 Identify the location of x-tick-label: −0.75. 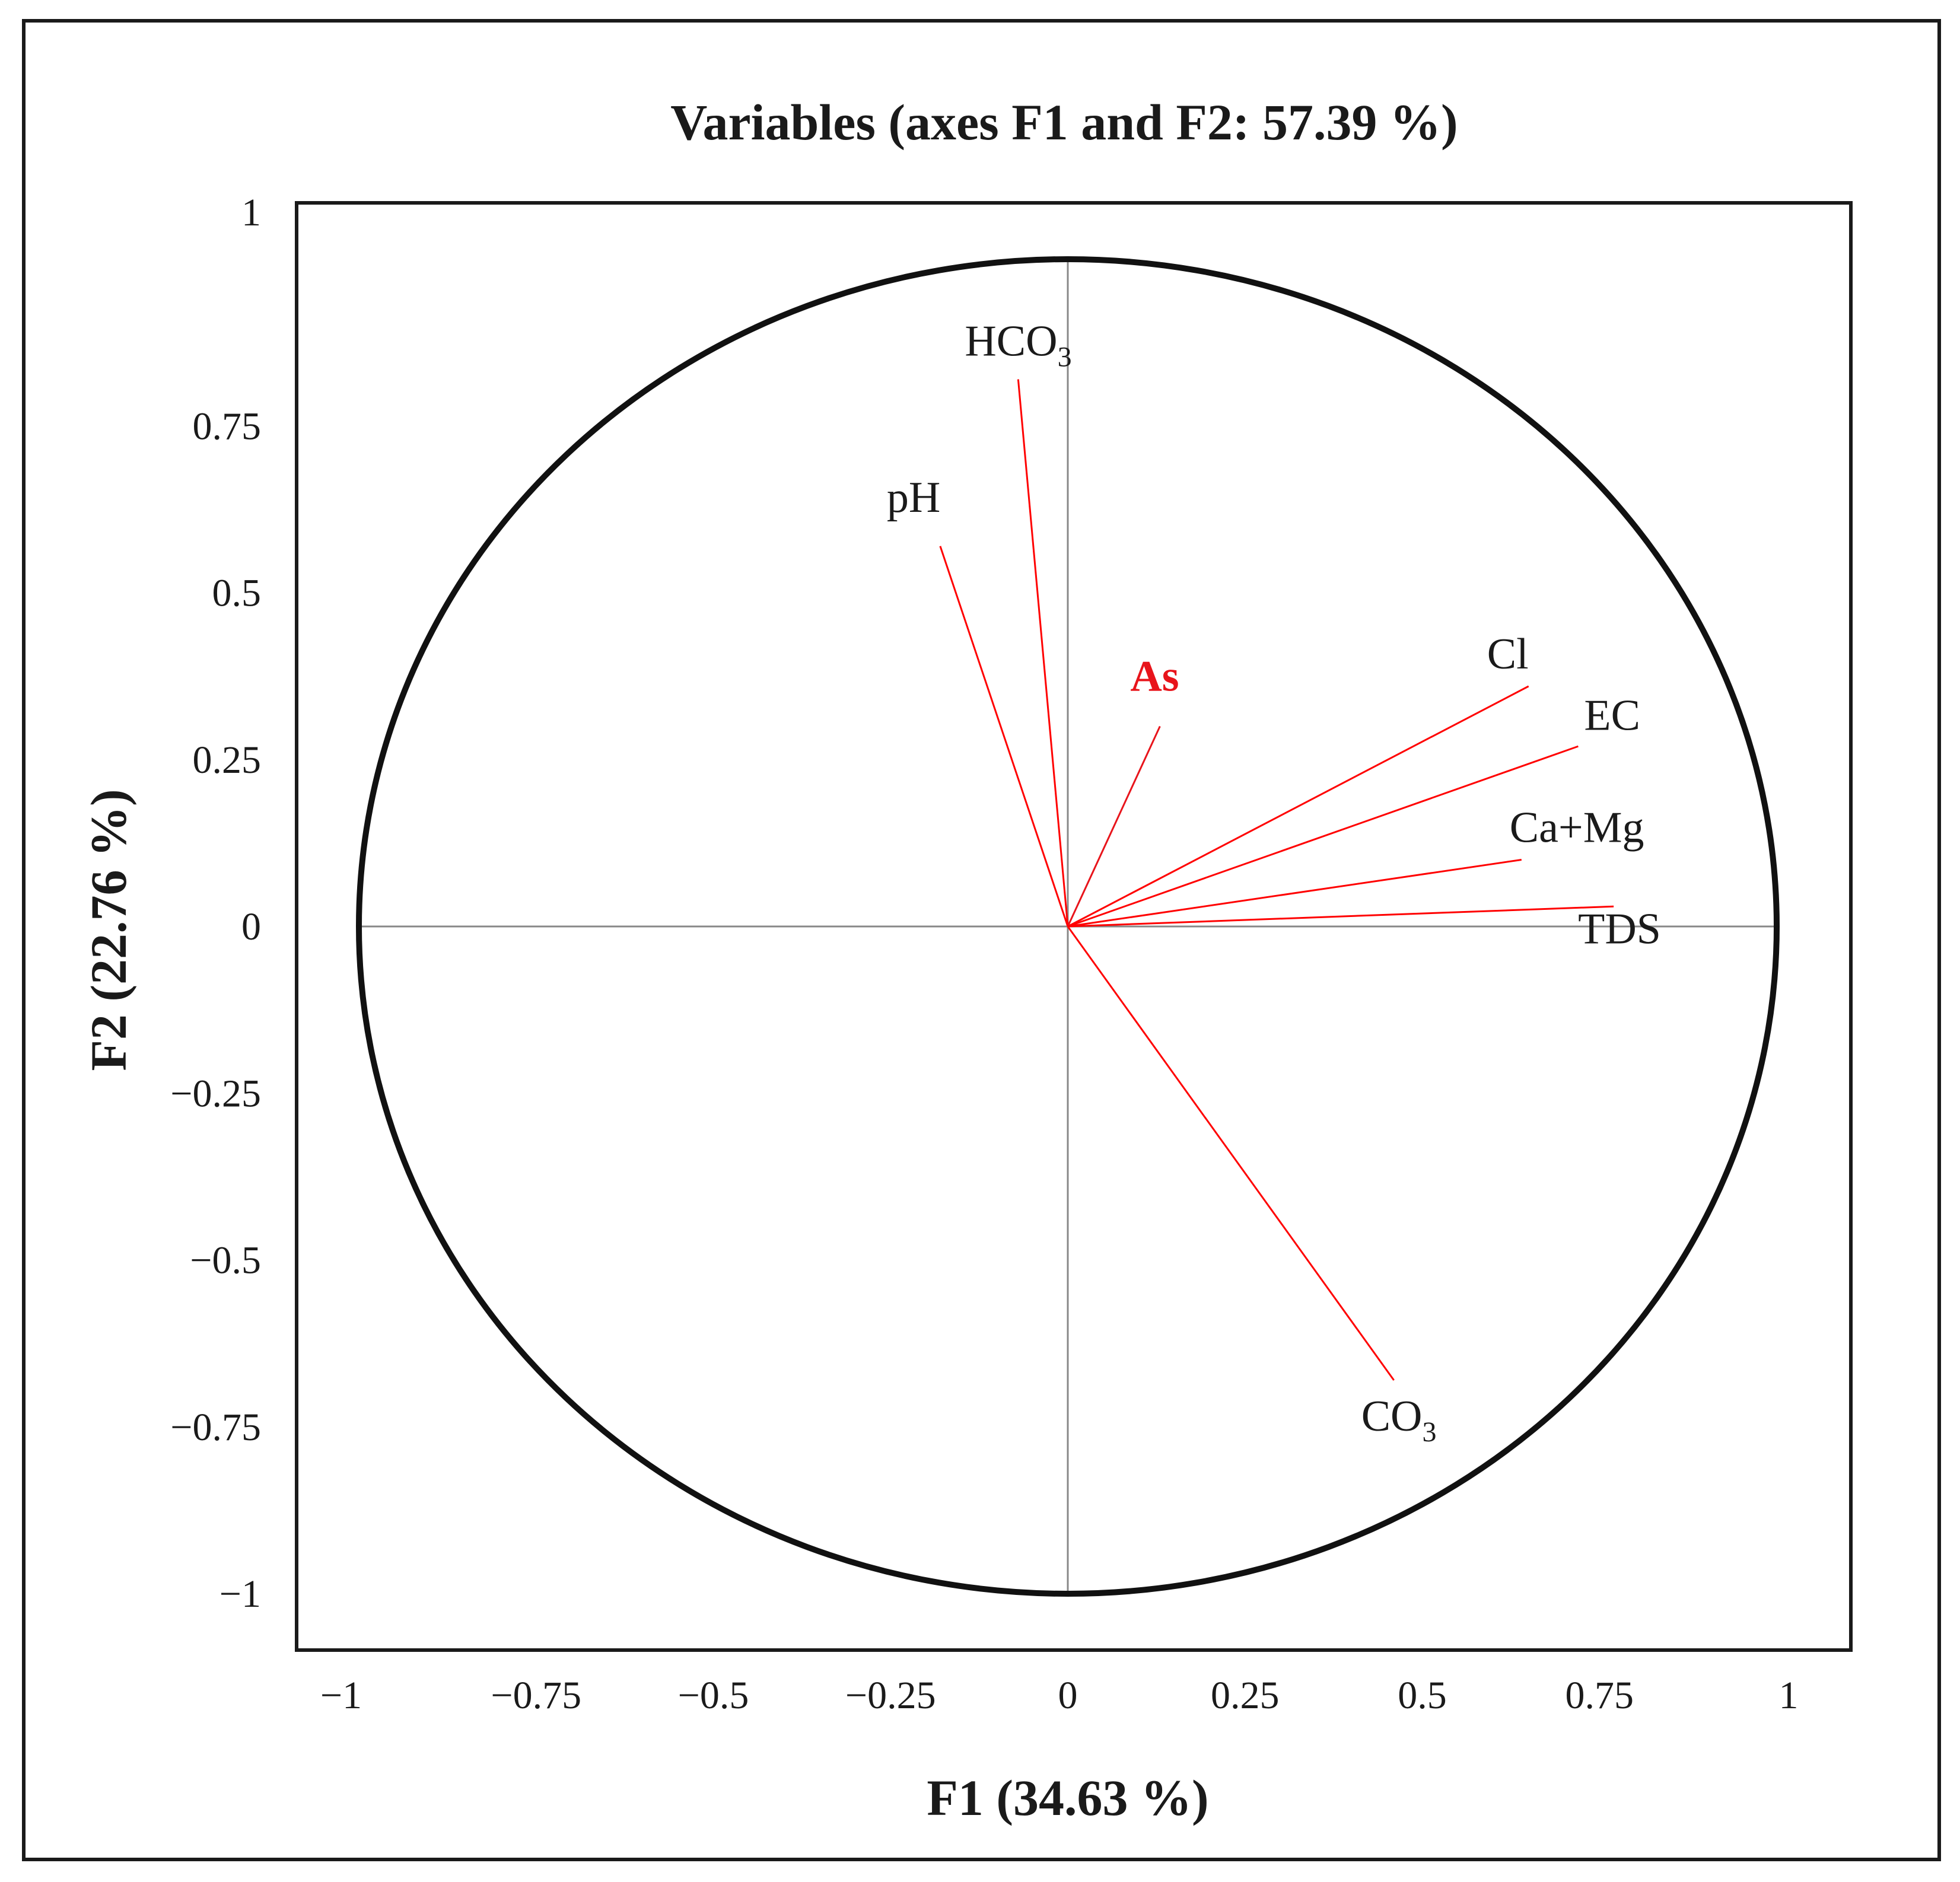
(536, 1696).